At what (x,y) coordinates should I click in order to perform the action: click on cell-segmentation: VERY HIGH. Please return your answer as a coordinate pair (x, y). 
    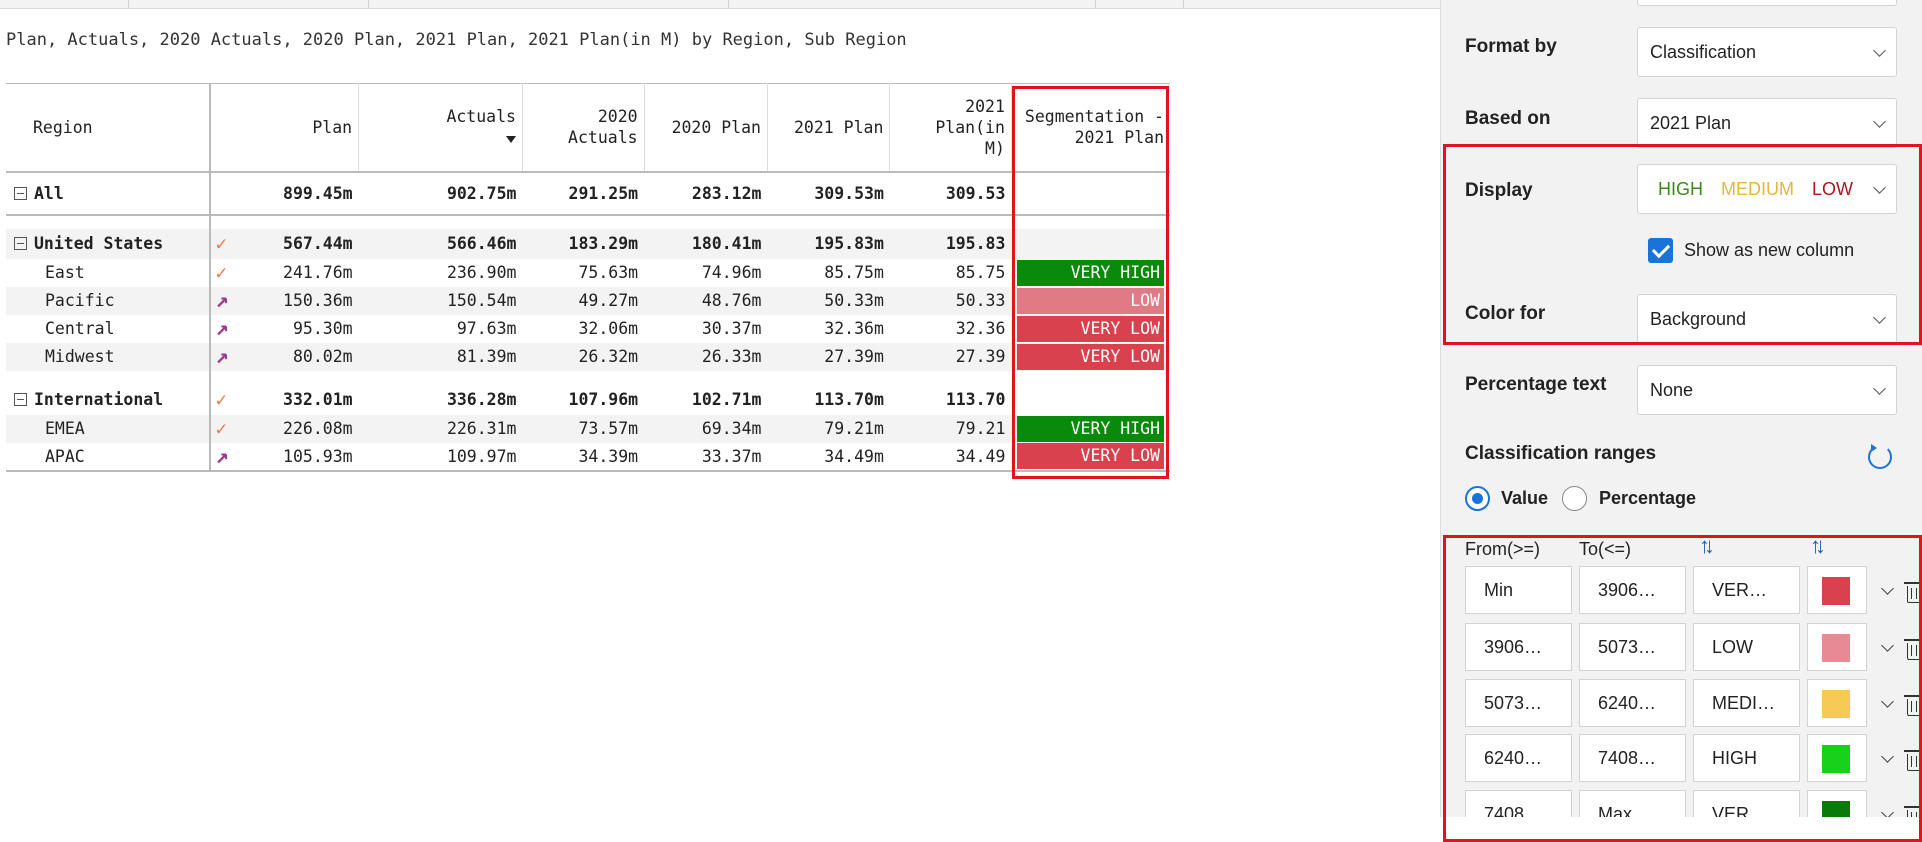
    Looking at the image, I should click on (1090, 273).